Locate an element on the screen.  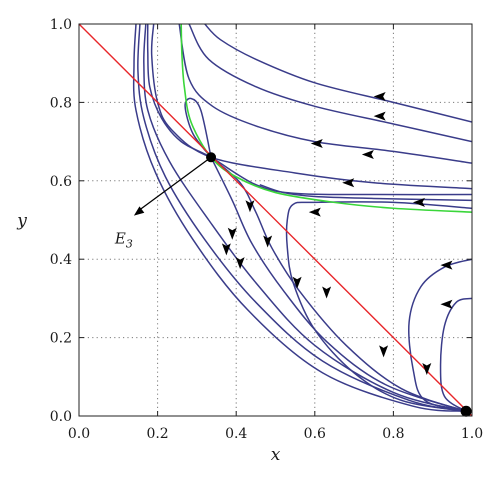
equilibrium-point is located at coordinates (466, 411).